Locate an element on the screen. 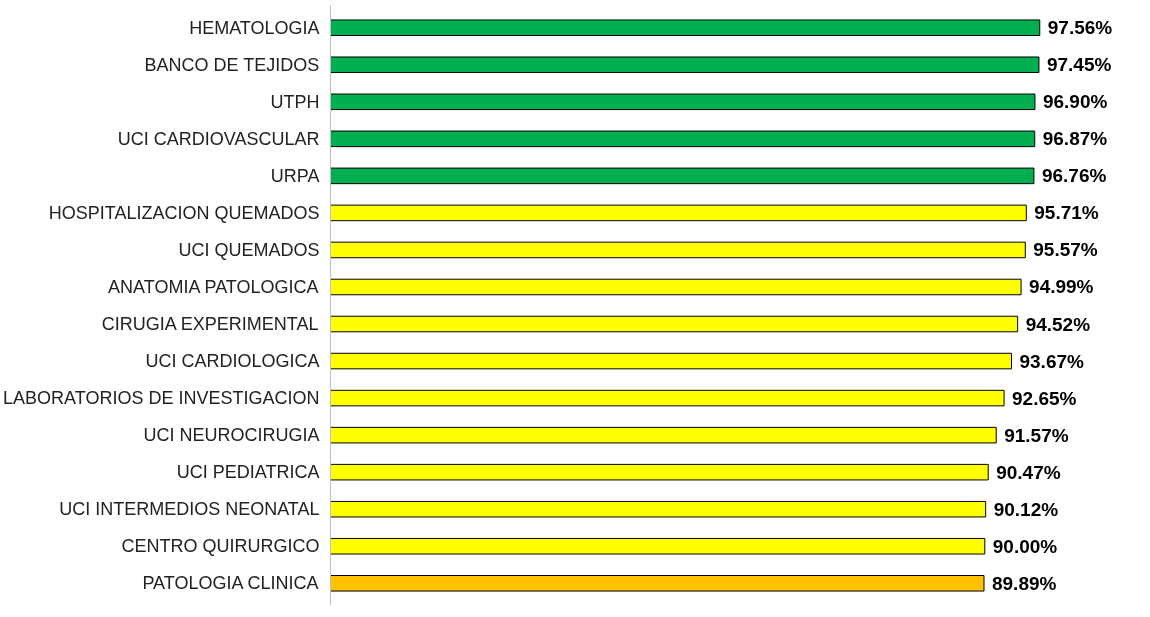 The height and width of the screenshot is (617, 1150). data-label: 97.56% is located at coordinates (1080, 28).